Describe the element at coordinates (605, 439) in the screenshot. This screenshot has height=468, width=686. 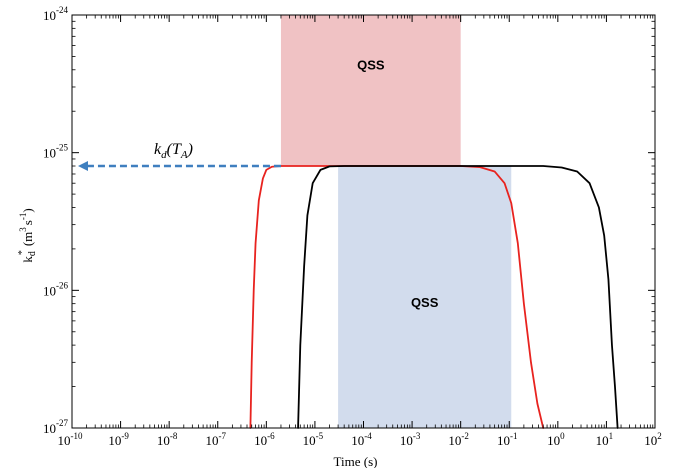
I see `x-tick-label: 10¹` at that location.